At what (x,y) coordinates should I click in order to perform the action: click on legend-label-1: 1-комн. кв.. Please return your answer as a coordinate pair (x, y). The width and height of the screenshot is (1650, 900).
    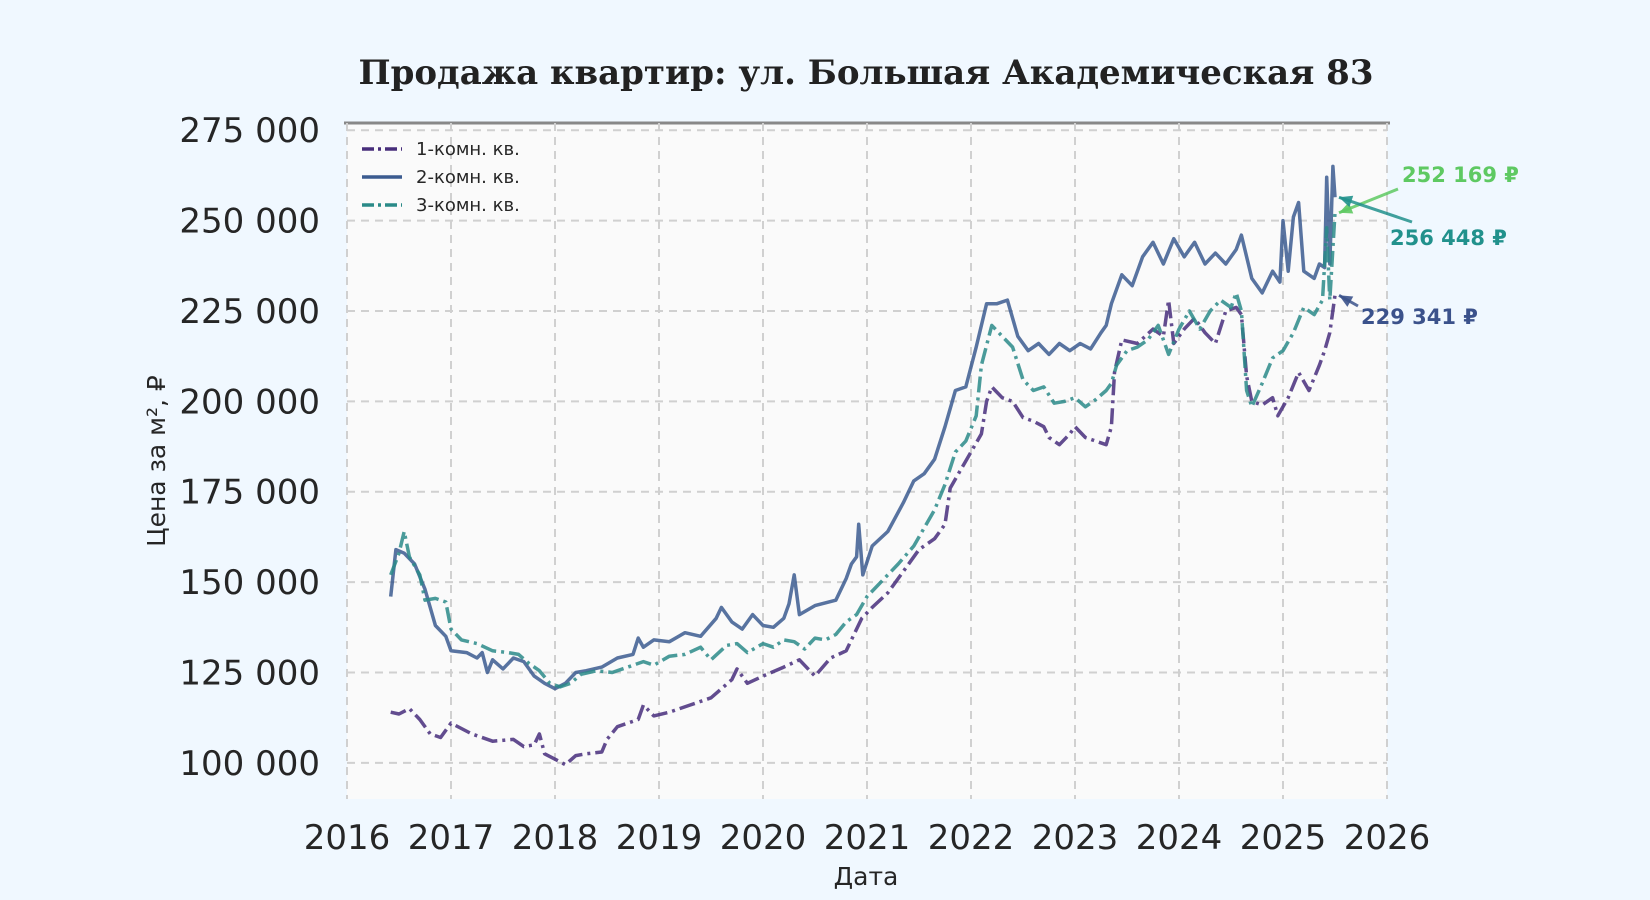
    Looking at the image, I should click on (468, 149).